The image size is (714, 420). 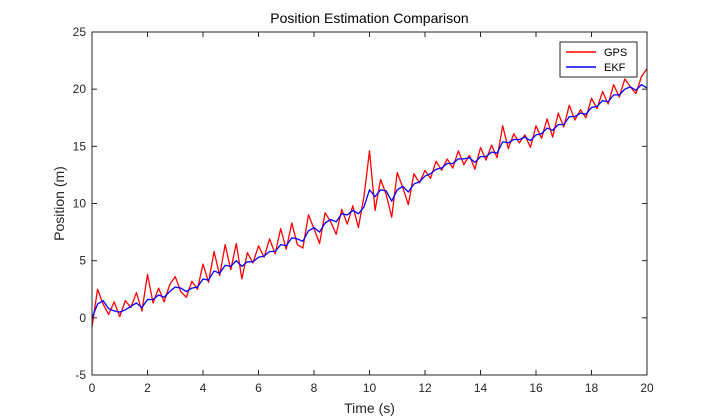 What do you see at coordinates (369, 18) in the screenshot?
I see `chart-title: Position Estimation Comparison` at bounding box center [369, 18].